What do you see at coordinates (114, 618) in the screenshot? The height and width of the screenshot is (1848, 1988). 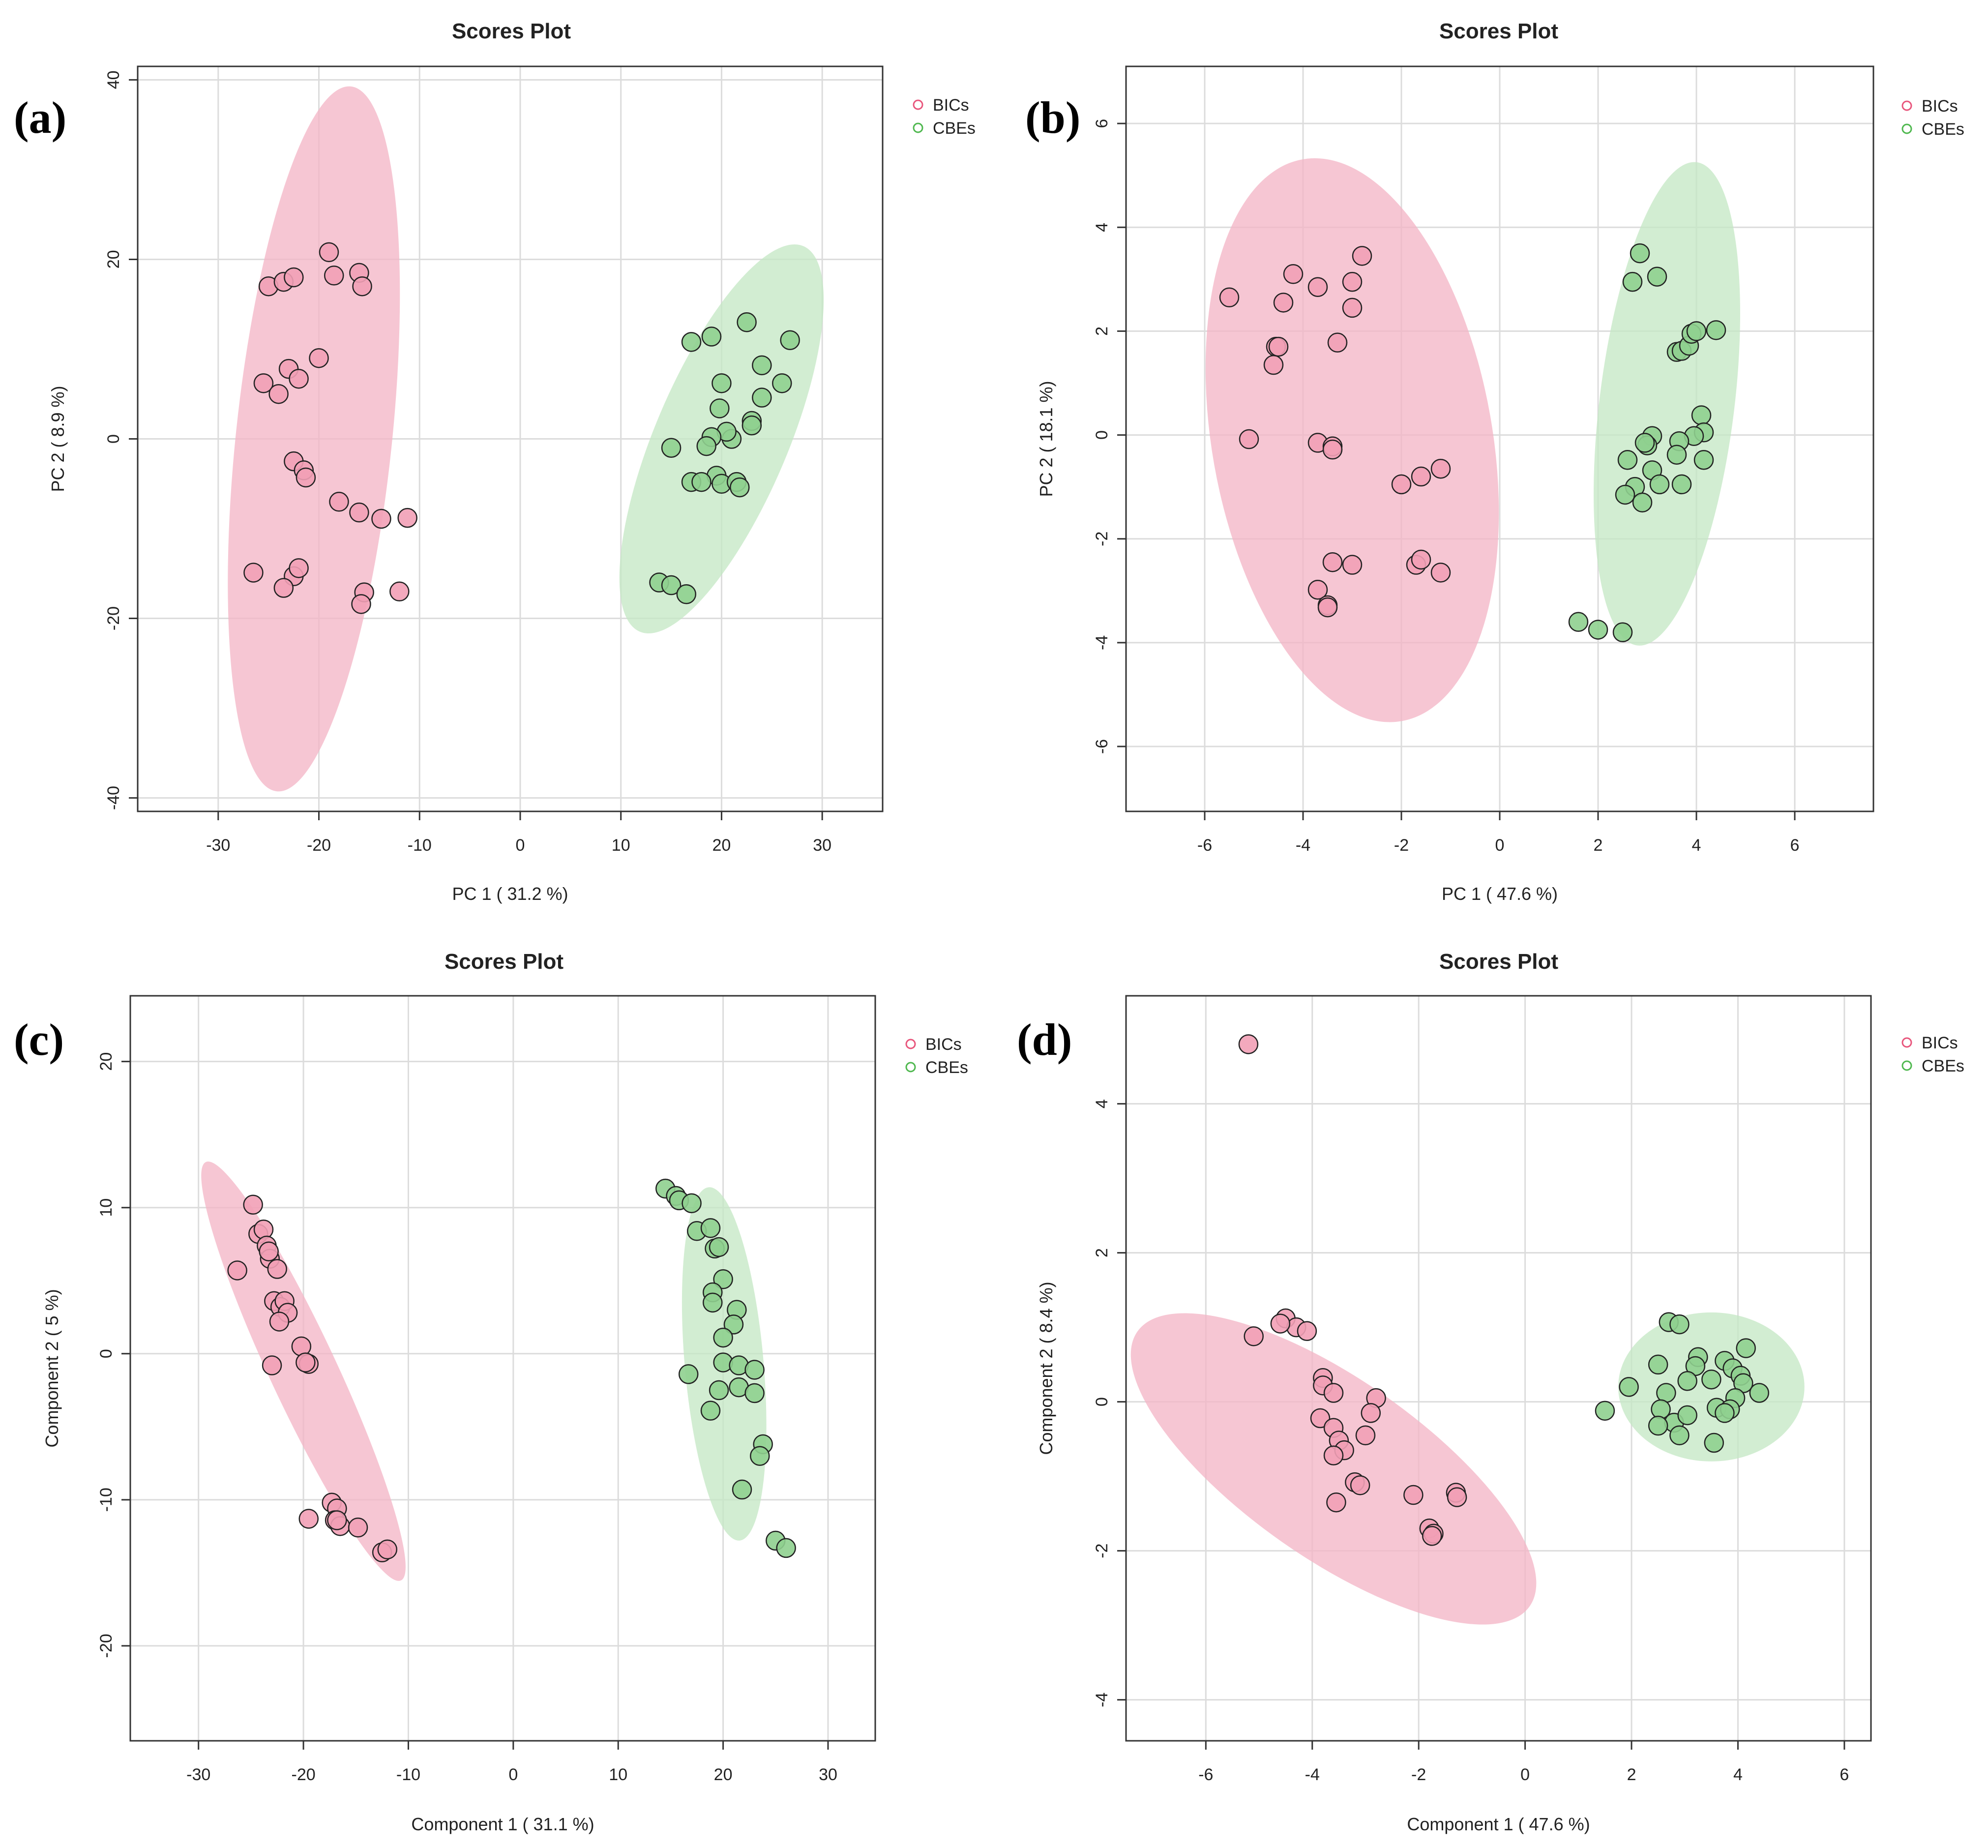 I see `y-tick-label: -20` at bounding box center [114, 618].